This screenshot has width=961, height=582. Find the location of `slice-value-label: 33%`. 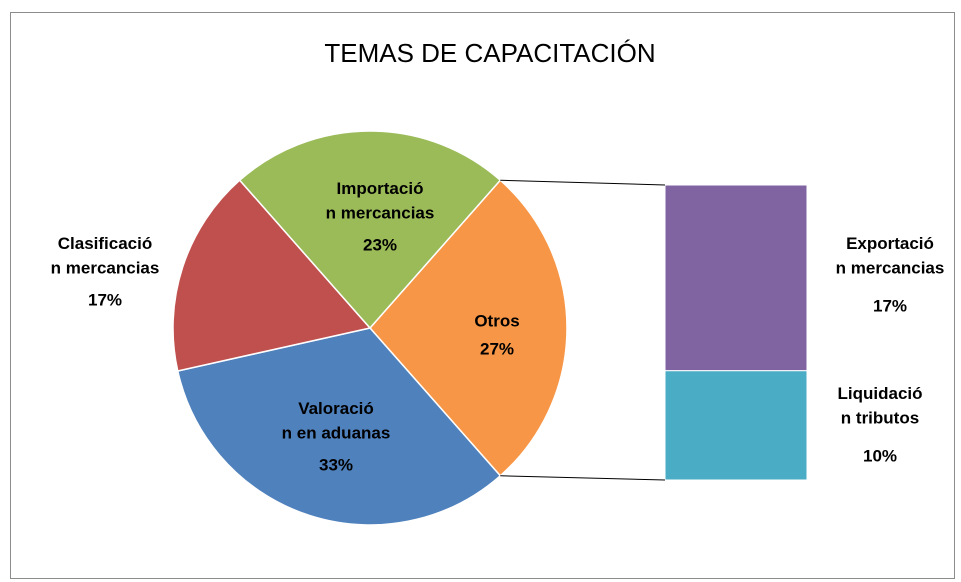

slice-value-label: 33% is located at coordinates (336, 464).